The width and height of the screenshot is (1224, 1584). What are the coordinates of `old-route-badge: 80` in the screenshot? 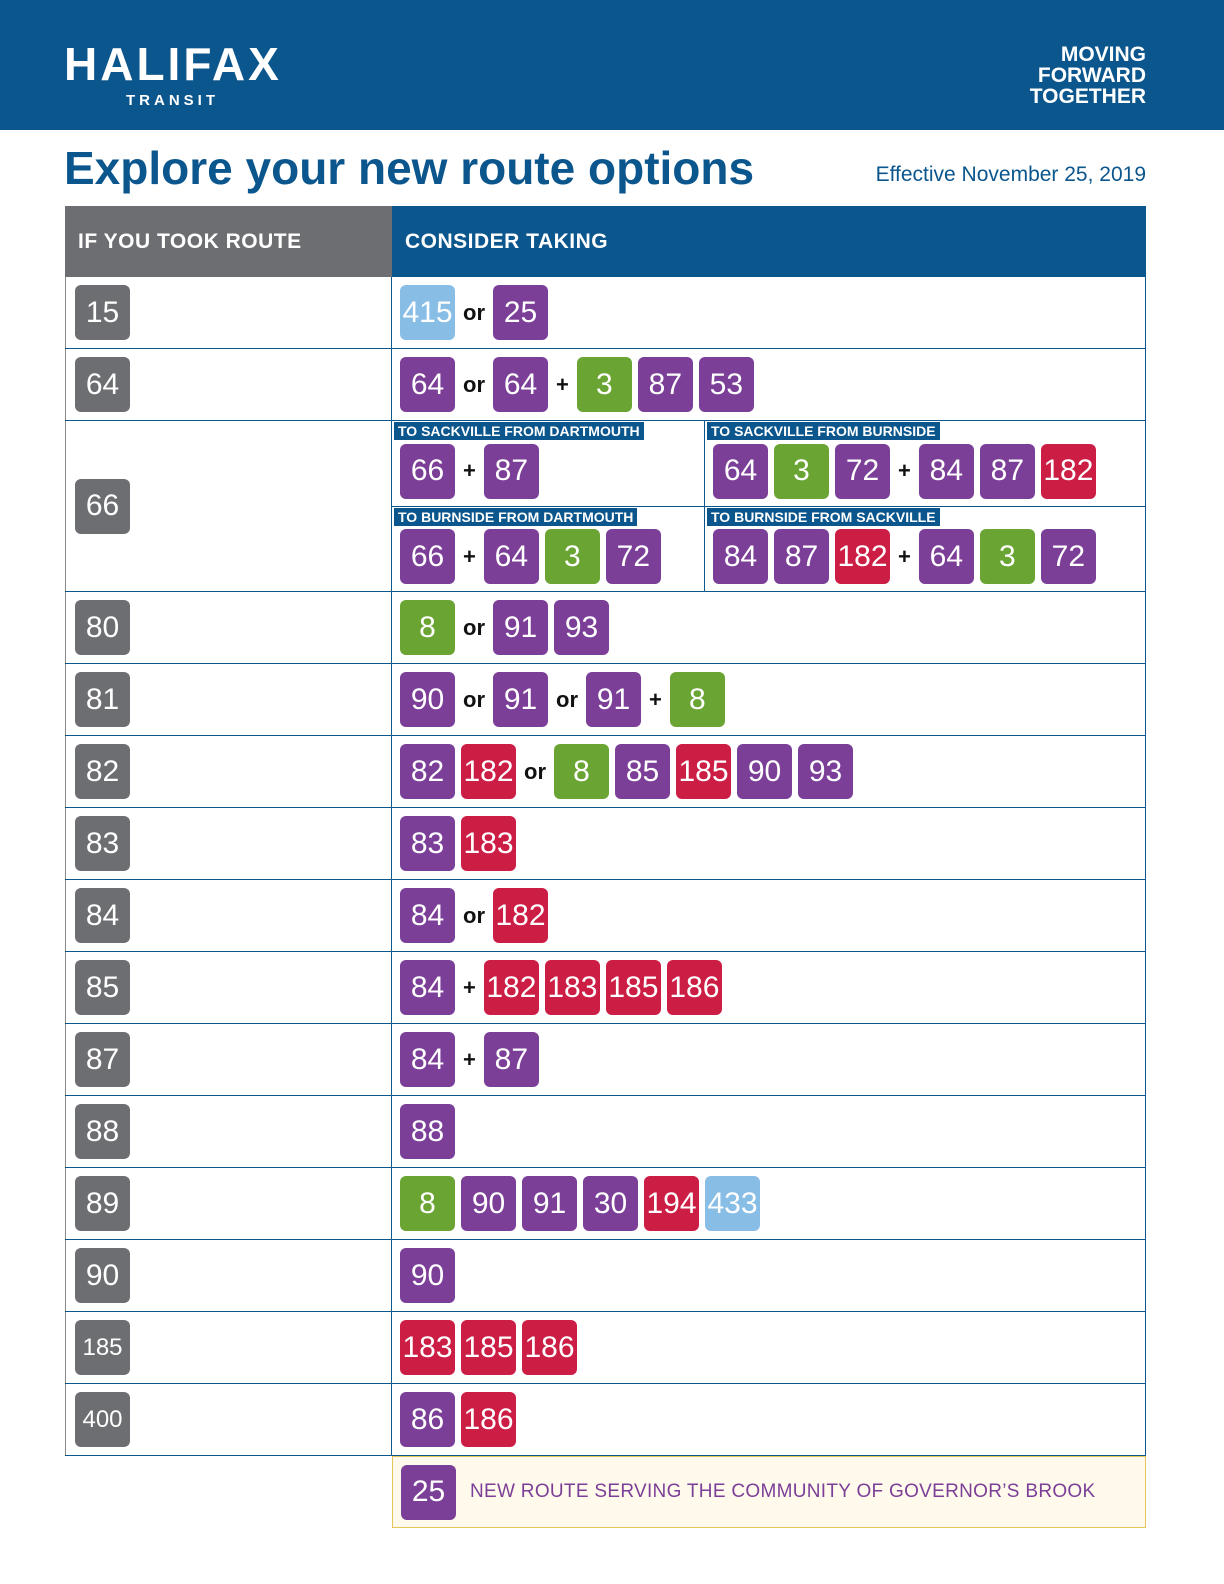 It's located at (102, 627).